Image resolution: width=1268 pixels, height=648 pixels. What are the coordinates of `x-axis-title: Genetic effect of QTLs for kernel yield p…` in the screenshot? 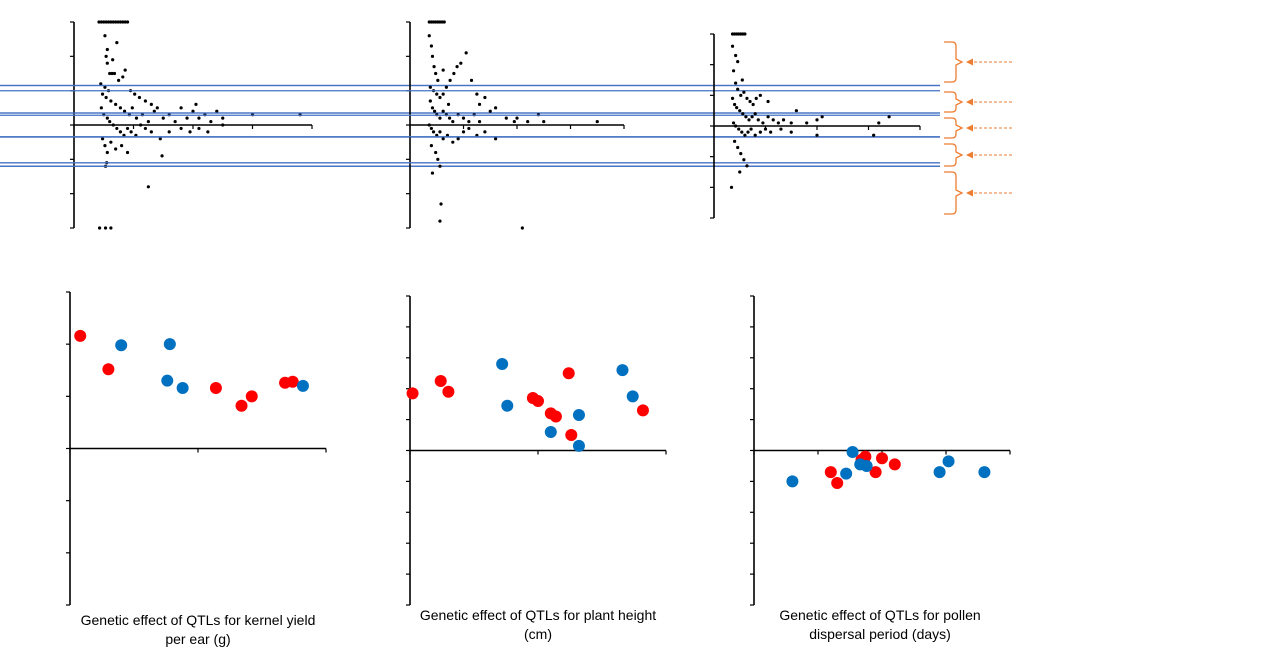 It's located at (198, 629).